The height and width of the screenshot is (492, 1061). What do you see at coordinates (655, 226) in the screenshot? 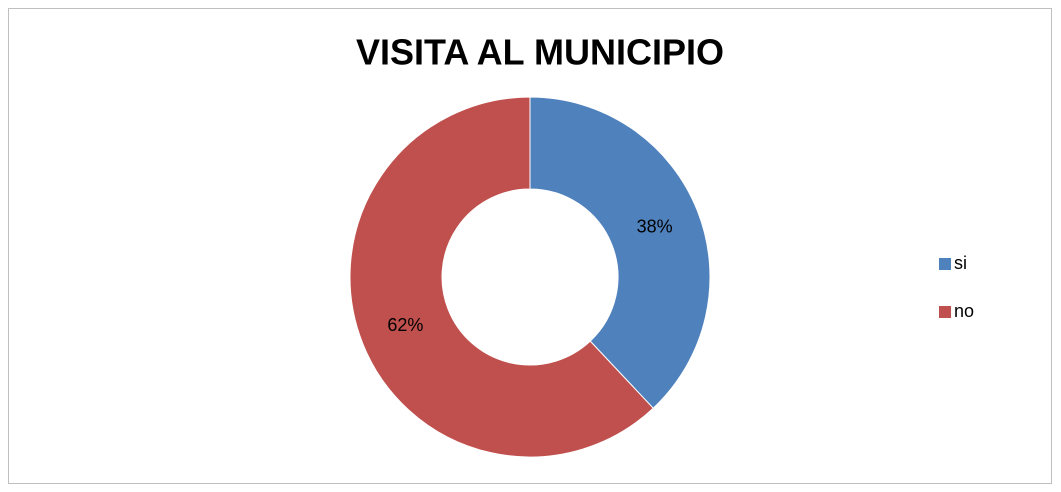
I see `data-label: 38%` at bounding box center [655, 226].